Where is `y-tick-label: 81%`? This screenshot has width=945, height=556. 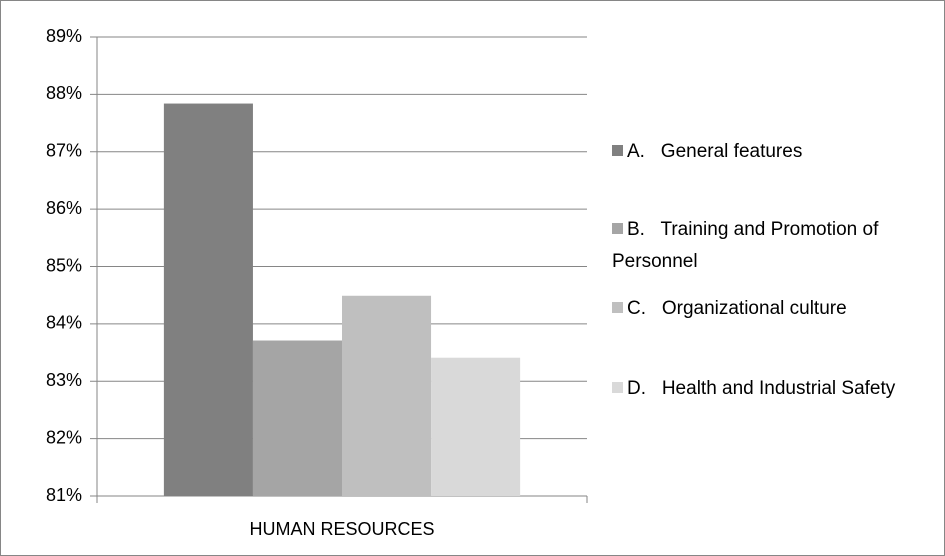 y-tick-label: 81% is located at coordinates (64, 495).